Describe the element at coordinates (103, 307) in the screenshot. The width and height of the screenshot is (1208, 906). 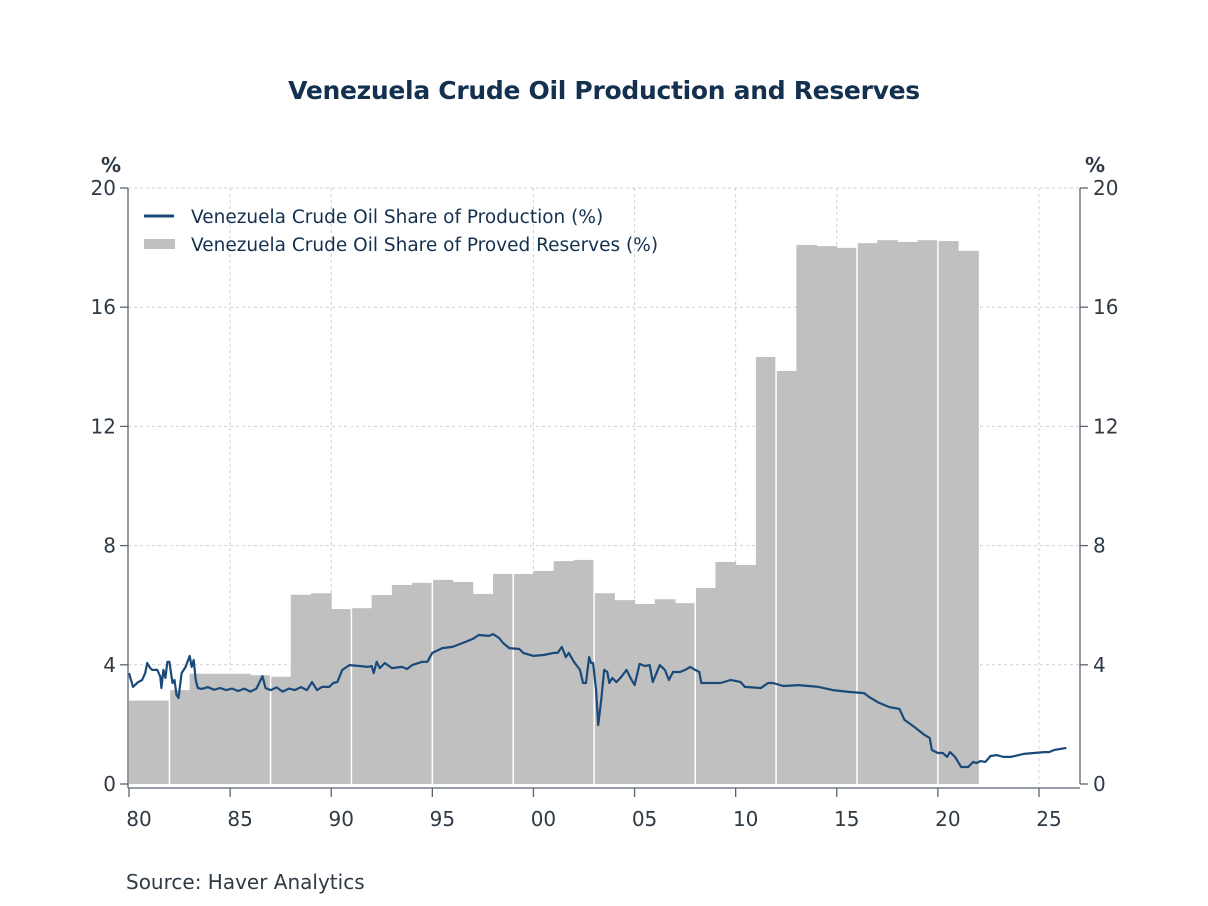
I see `left-y-tick-label: 16` at that location.